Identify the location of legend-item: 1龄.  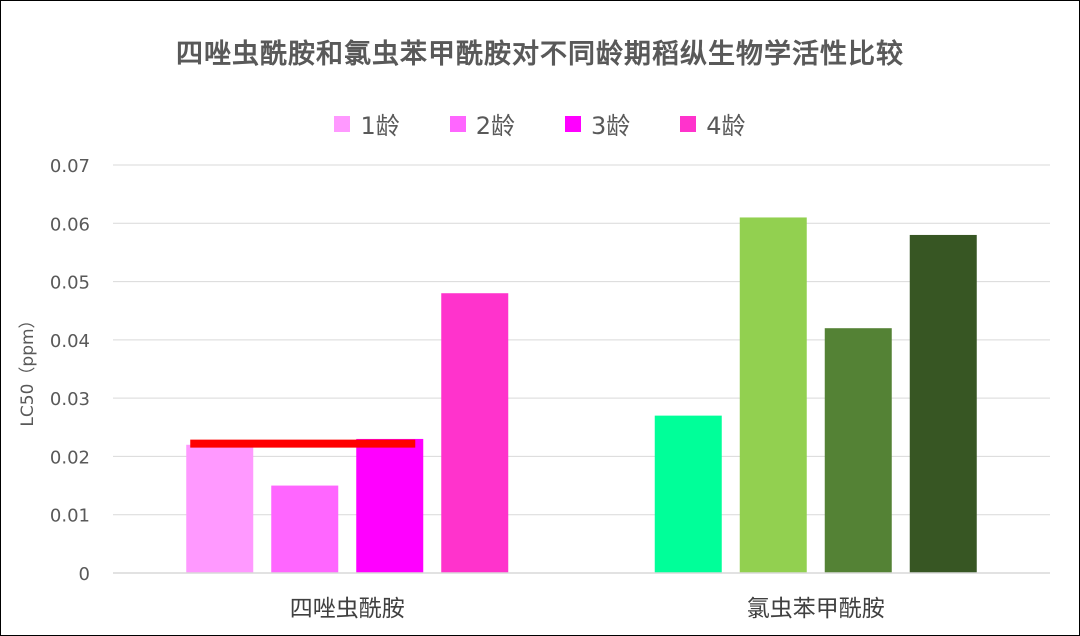
(367, 123).